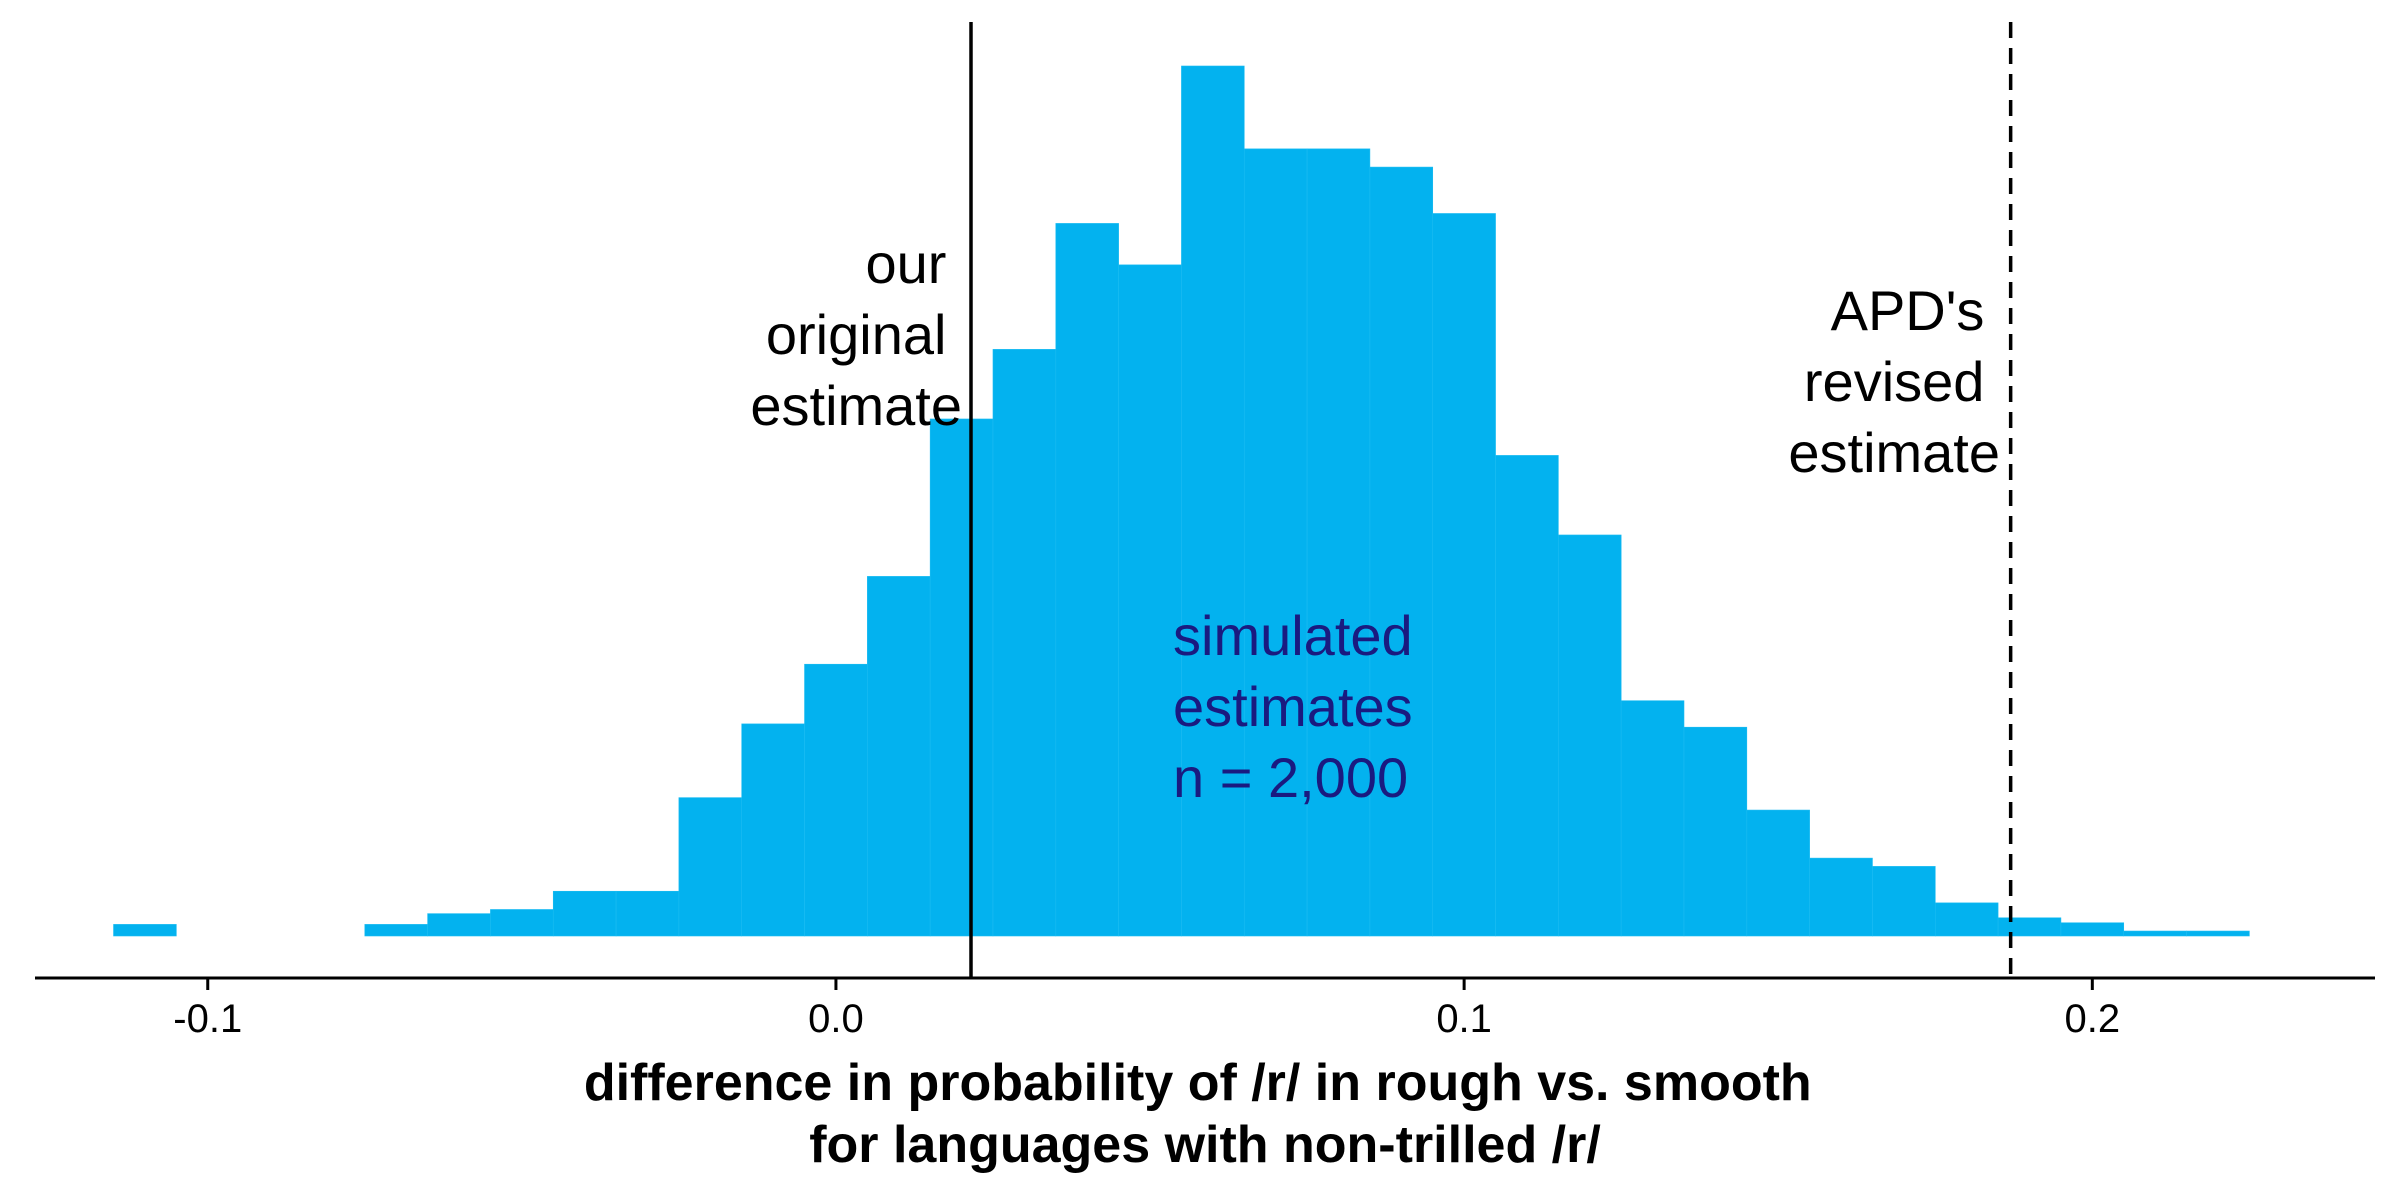 The height and width of the screenshot is (1200, 2400). Describe the element at coordinates (1205, 1145) in the screenshot. I see `x-axis-title-line: for languages with non-trilled /r/` at that location.